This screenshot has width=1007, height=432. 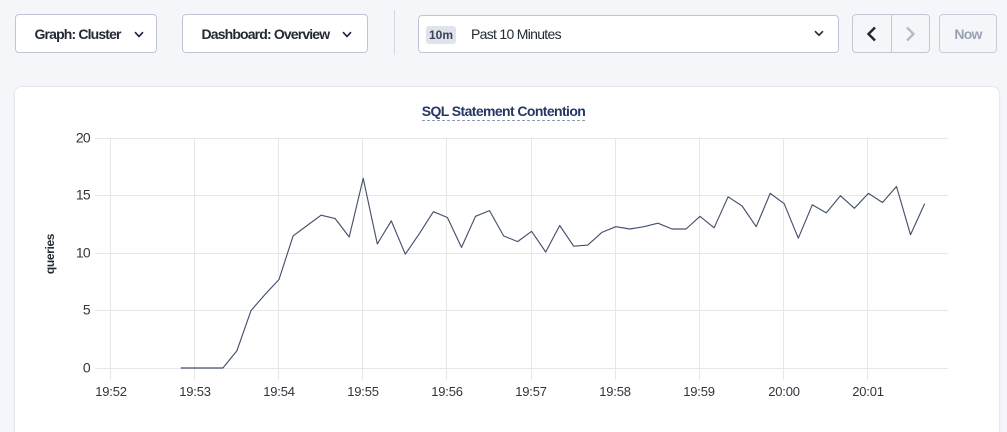 I want to click on svg-text: 19:56, so click(x=447, y=391).